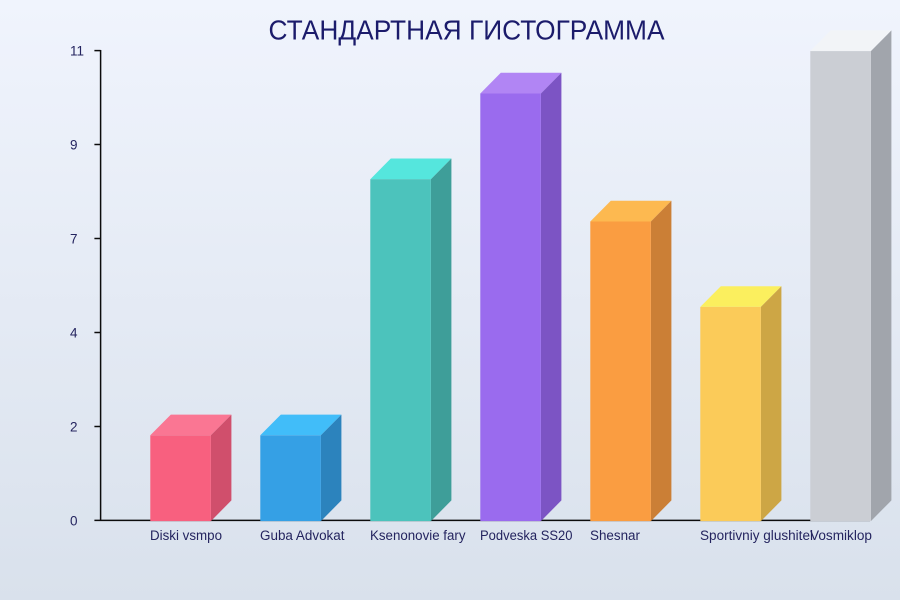 Image resolution: width=900 pixels, height=600 pixels. What do you see at coordinates (302, 535) in the screenshot?
I see `svg-text: Guba Advokat` at bounding box center [302, 535].